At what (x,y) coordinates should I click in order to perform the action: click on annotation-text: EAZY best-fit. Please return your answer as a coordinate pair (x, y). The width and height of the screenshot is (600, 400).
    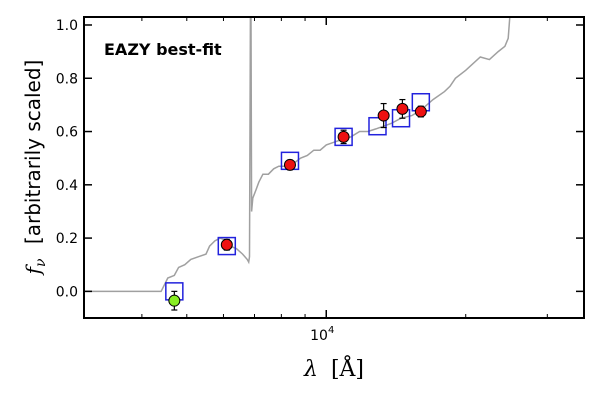
    Looking at the image, I should click on (163, 49).